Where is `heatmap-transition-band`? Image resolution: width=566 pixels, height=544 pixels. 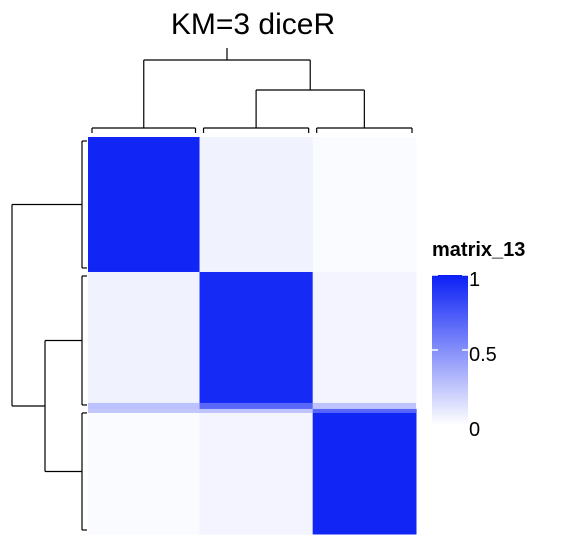 heatmap-transition-band is located at coordinates (252, 407).